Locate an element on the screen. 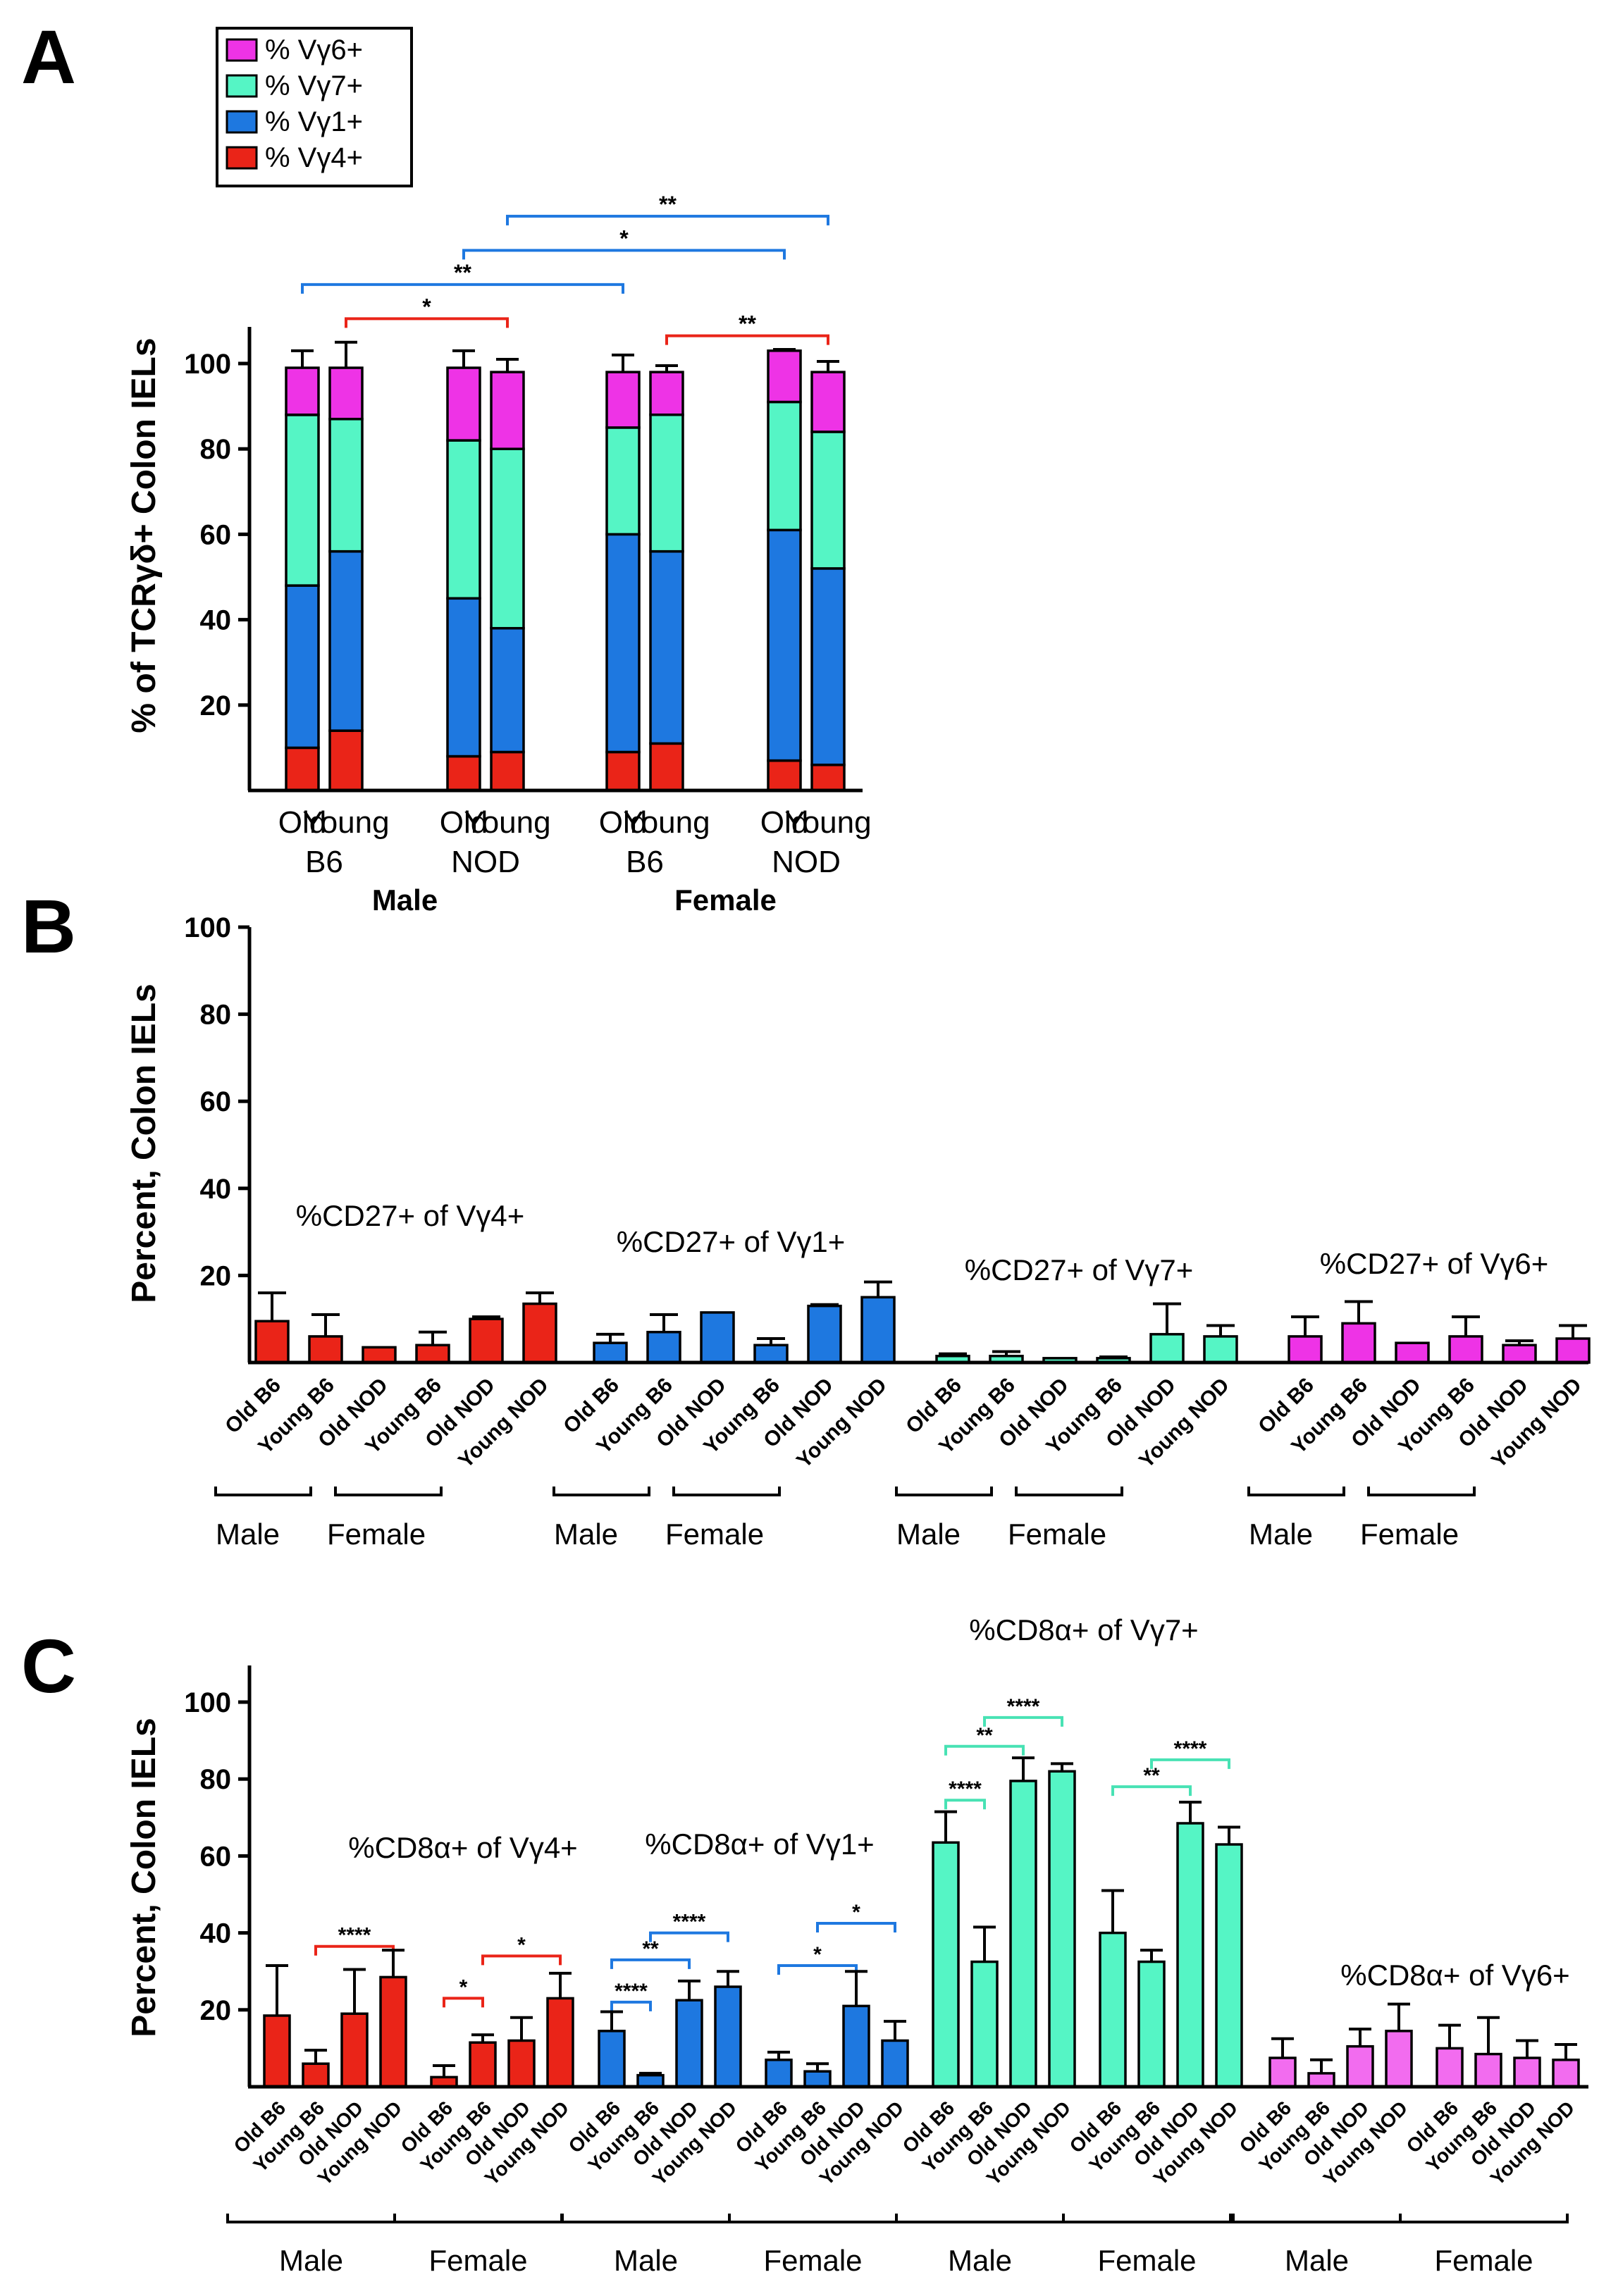 The height and width of the screenshot is (2296, 1599). group-title: %CD27+ of Vγ6+ is located at coordinates (1434, 1263).